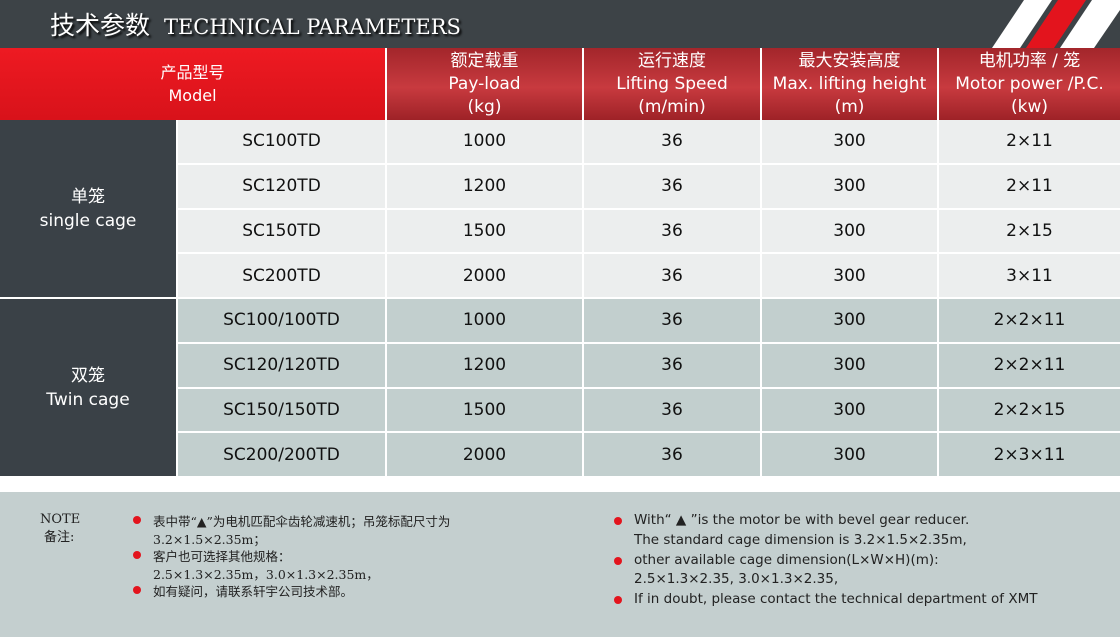 The height and width of the screenshot is (637, 1120). What do you see at coordinates (302, 521) in the screenshot?
I see `note-line: 表中带“▲”为电机匹配伞齿轮减速机；吊笼标配尺寸为` at bounding box center [302, 521].